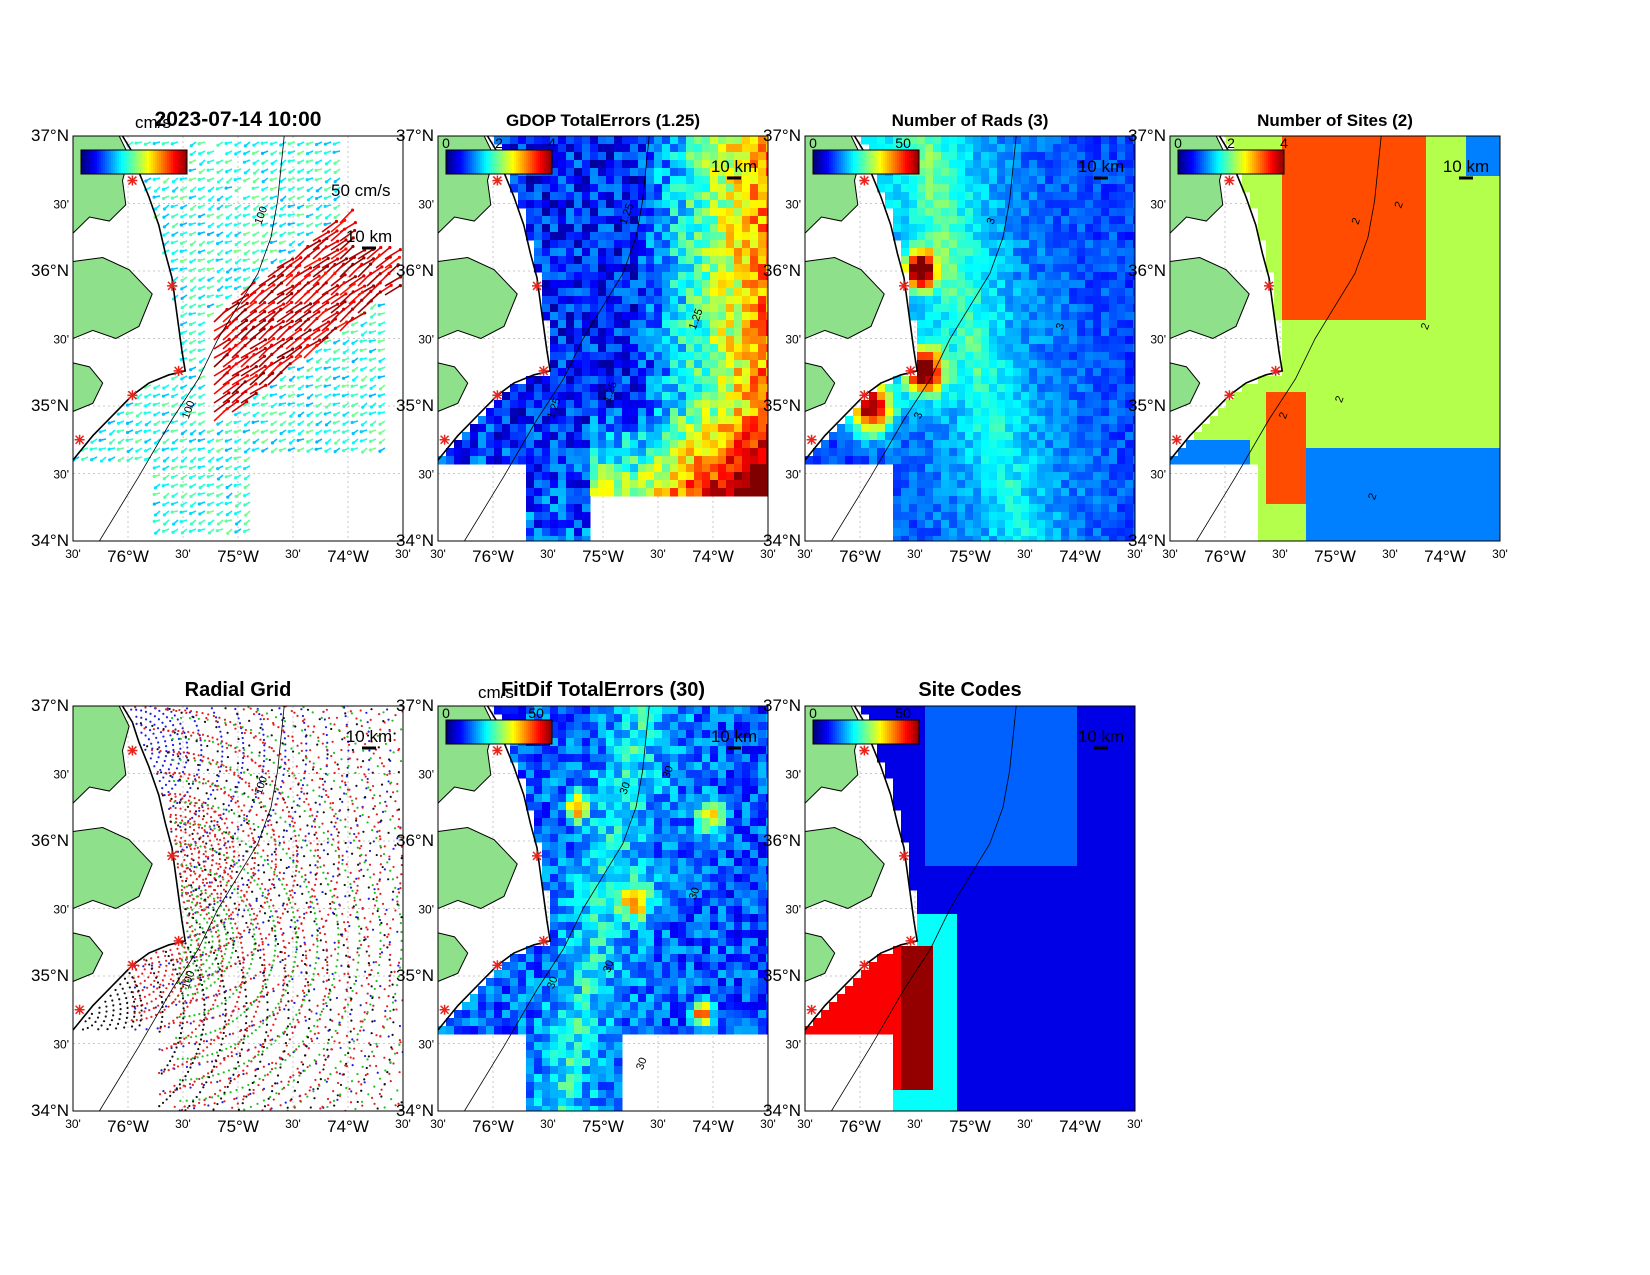 The image size is (1650, 1275). What do you see at coordinates (242, 908) in the screenshot?
I see `radial-points` at bounding box center [242, 908].